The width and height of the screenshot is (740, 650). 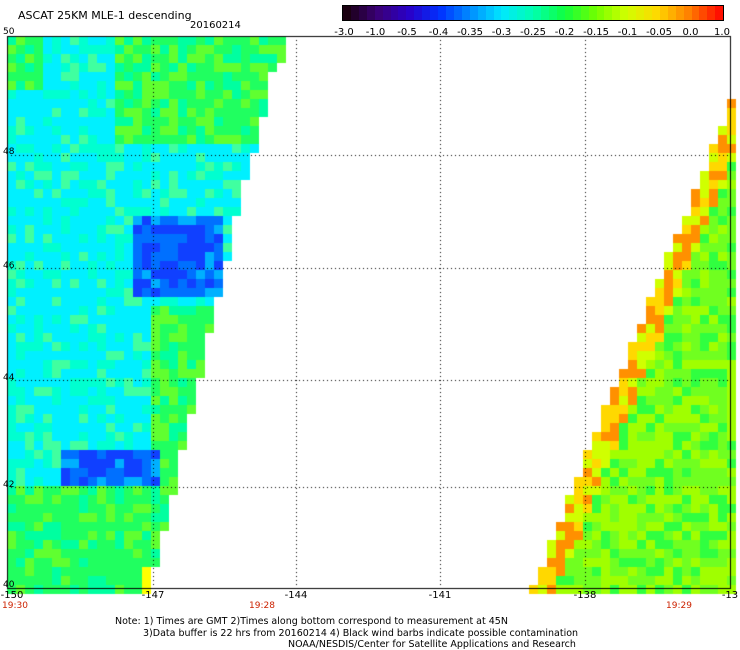 I want to click on lat-label-42: 42, so click(x=9, y=485).